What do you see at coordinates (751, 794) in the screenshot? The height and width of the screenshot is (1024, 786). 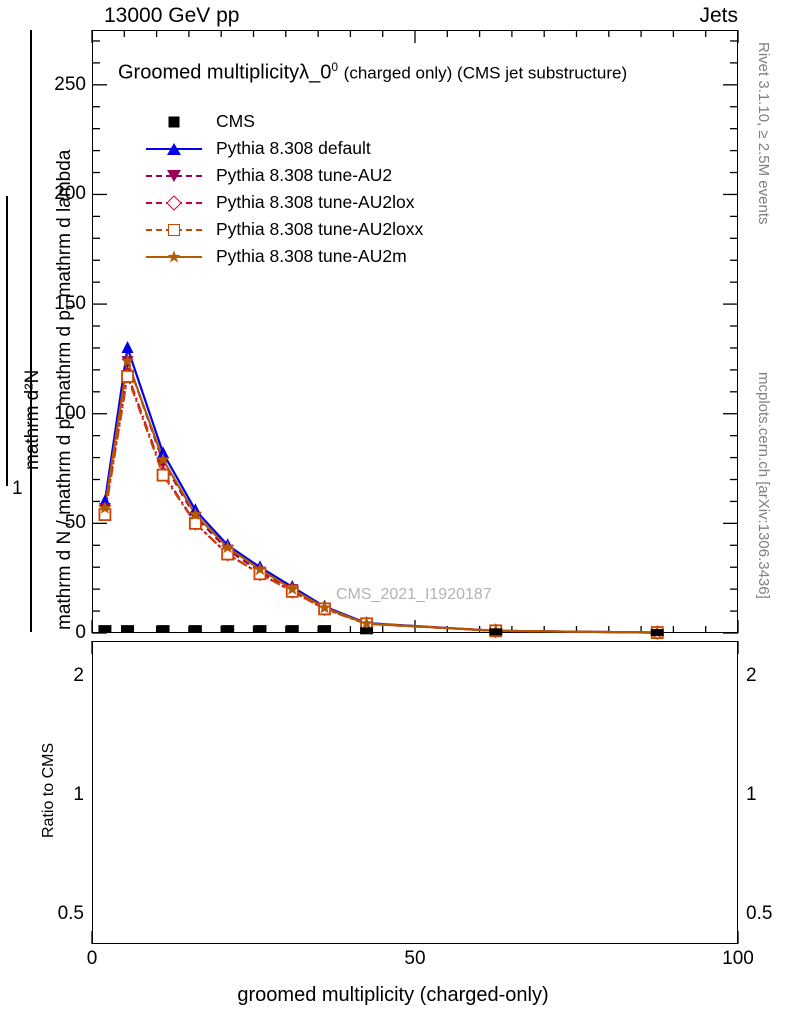 I see `ratio-y-tick-label-right: 1` at bounding box center [751, 794].